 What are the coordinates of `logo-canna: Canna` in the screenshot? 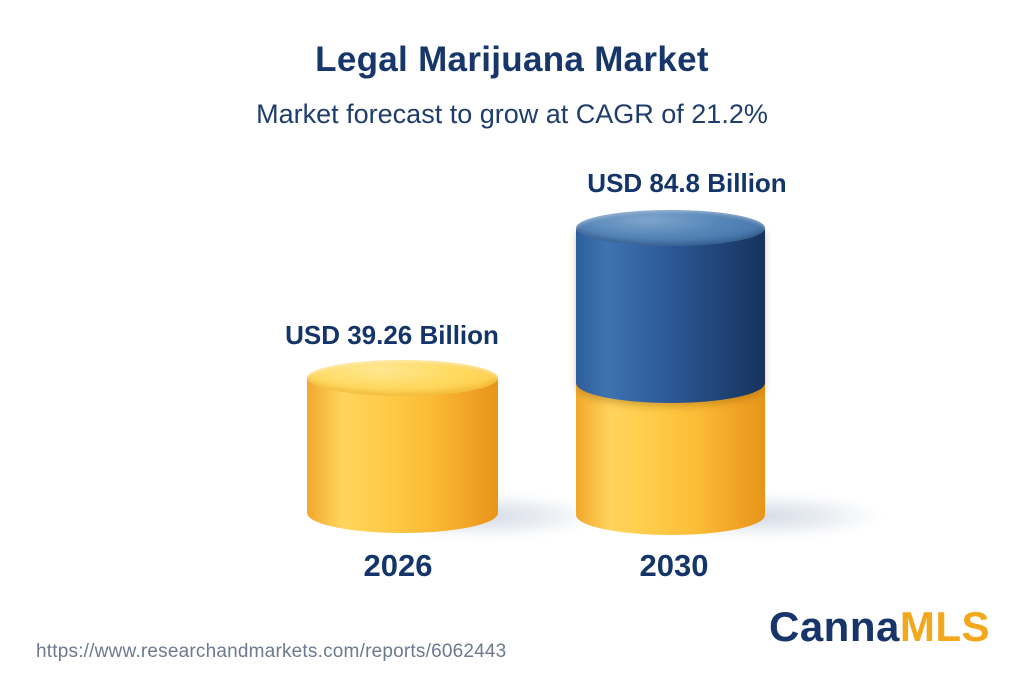 It's located at (834, 626).